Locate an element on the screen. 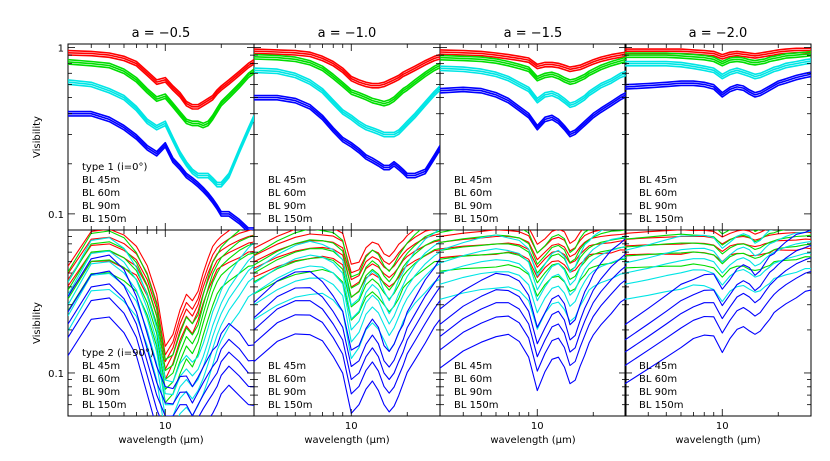 The height and width of the screenshot is (461, 830). x-tick-label-2: 10 is located at coordinates (537, 426).